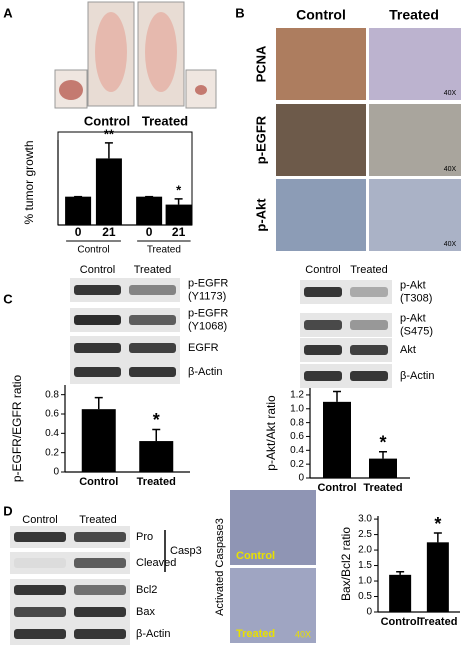  What do you see at coordinates (145, 612) in the screenshot?
I see `blot-row-label: Bax` at bounding box center [145, 612].